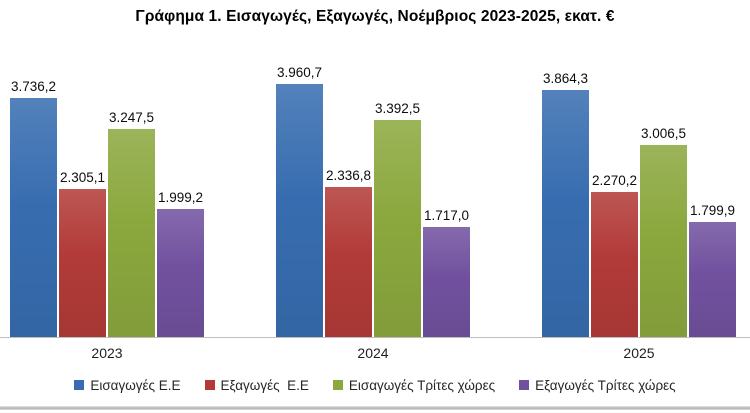 This screenshot has height=413, width=750. I want to click on legend-item-3: Εξαγωγές Τρίτες χώρες, so click(597, 385).